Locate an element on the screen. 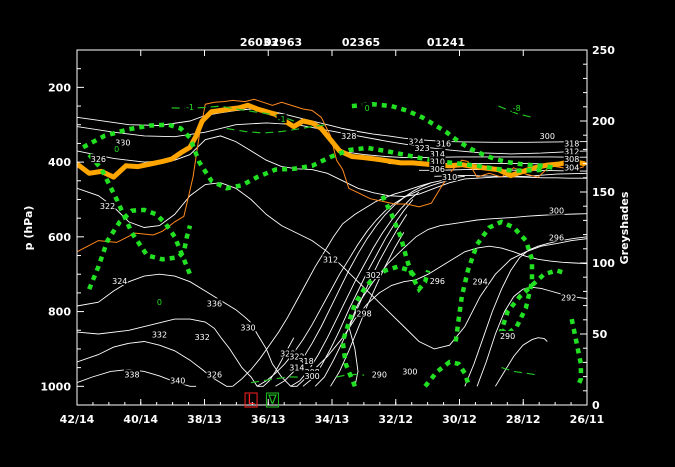 Image resolution: width=675 pixels, height=467 pixels. isentrope-label-32: 300 is located at coordinates (556, 211).